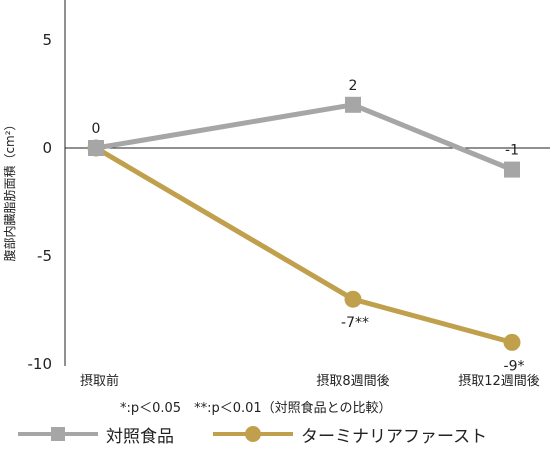 This screenshot has height=450, width=550. Describe the element at coordinates (47, 40) in the screenshot. I see `y-tick-label: 5` at that location.